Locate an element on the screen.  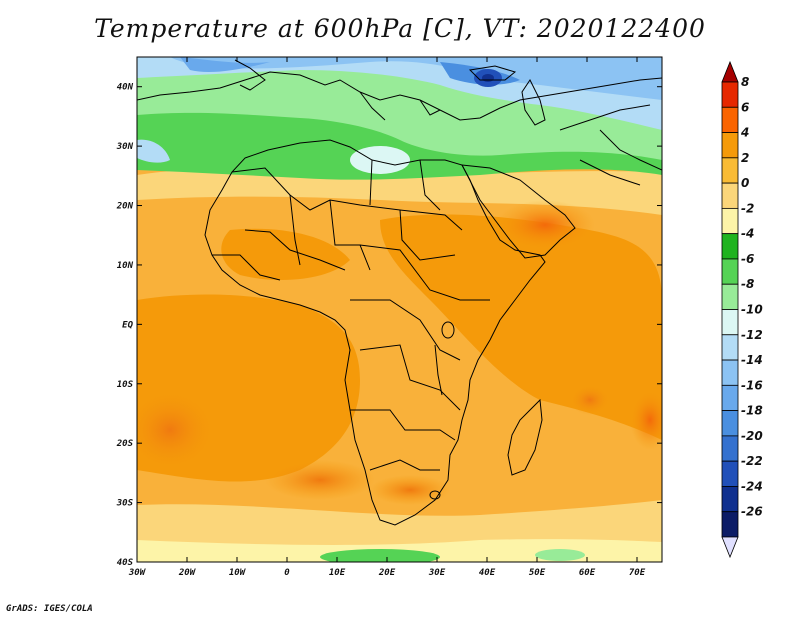
colorbar-top-arrow is located at coordinates (730, 71).